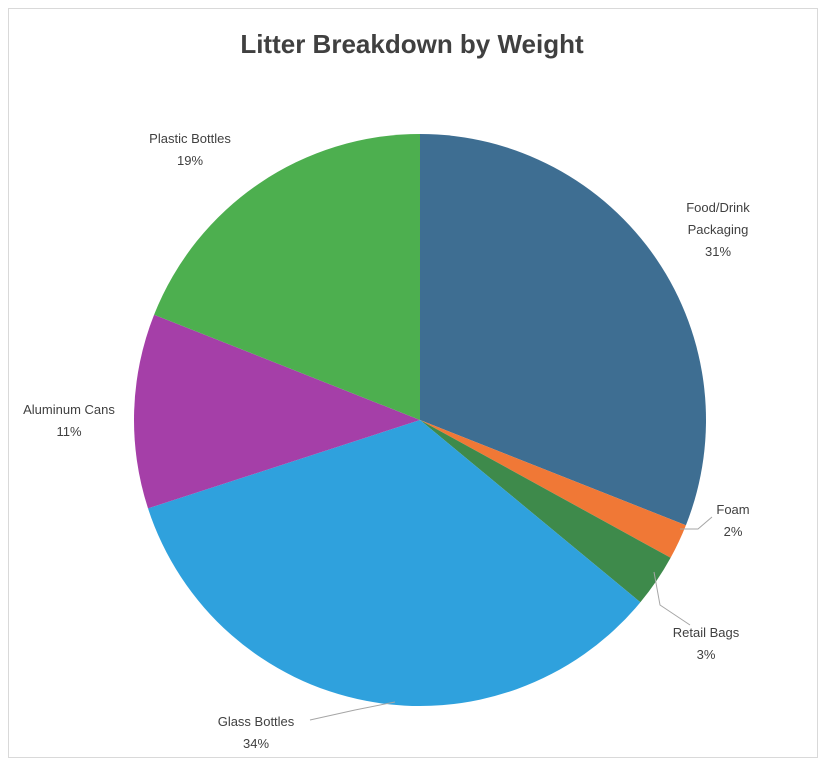  Describe the element at coordinates (412, 44) in the screenshot. I see `chart-title: Litter Breakdown by Weight` at that location.